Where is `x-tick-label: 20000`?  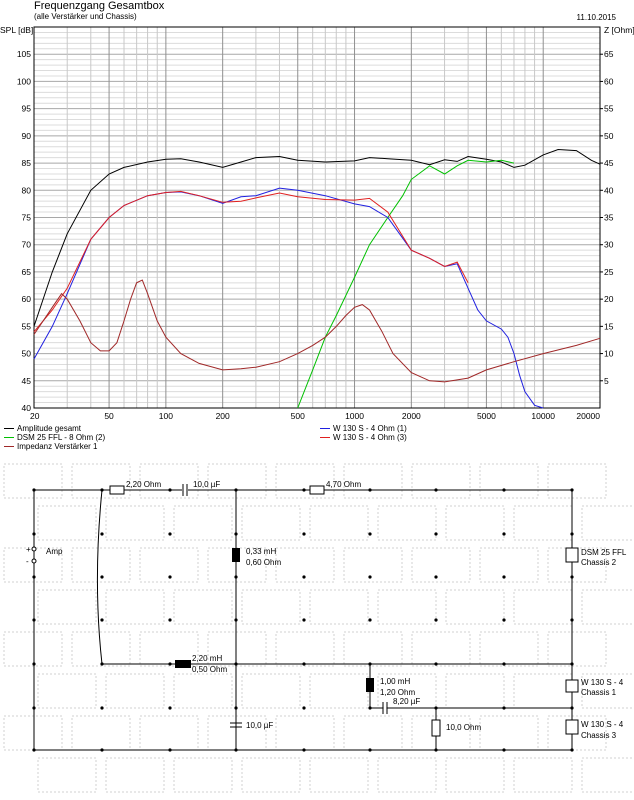
x-tick-label: 20000 is located at coordinates (588, 416).